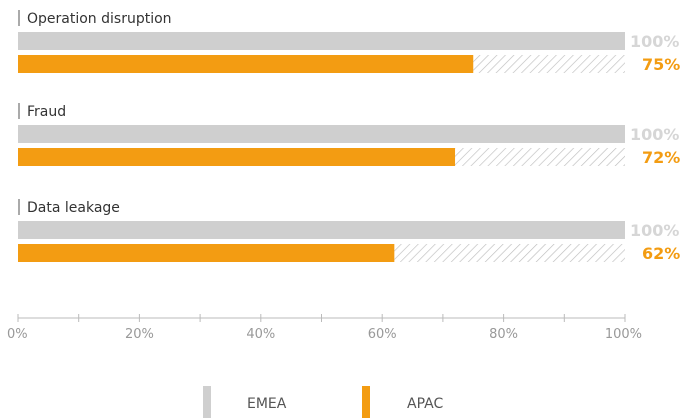  What do you see at coordinates (237, 157) in the screenshot?
I see `bar-apac-fraud` at bounding box center [237, 157].